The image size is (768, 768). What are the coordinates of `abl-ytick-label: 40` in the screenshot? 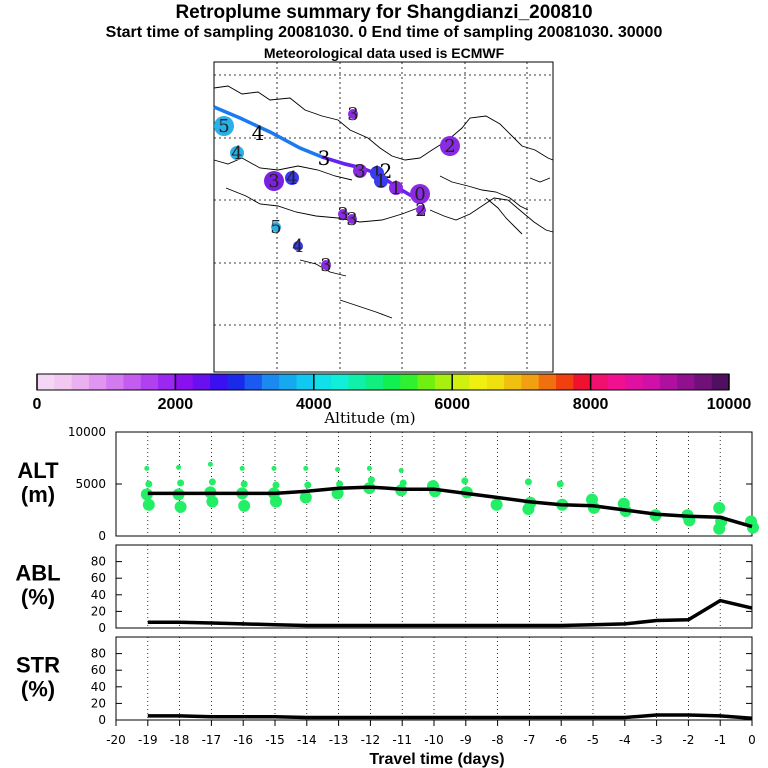 It's located at (98, 595).